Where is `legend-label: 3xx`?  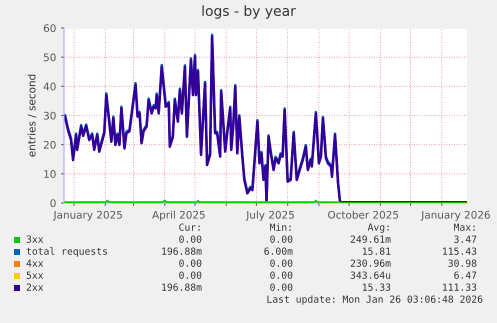
legend-label: 3xx is located at coordinates (35, 239).